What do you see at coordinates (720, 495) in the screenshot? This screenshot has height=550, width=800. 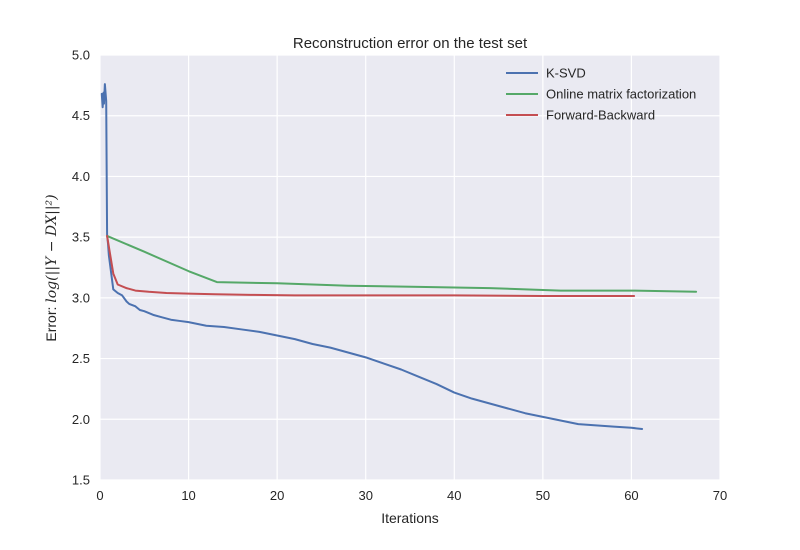 I see `x-tick-label: 70` at bounding box center [720, 495].